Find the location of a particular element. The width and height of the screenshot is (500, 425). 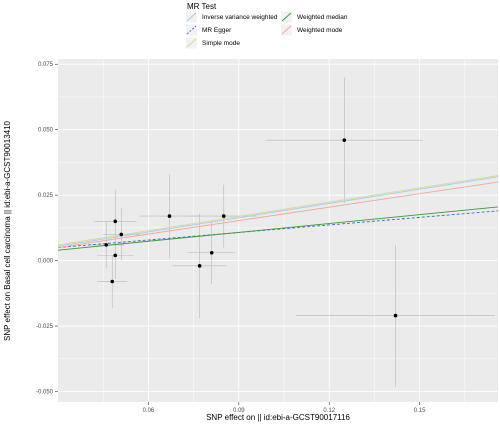

y-tick-label: 0.000 is located at coordinates (46, 262).